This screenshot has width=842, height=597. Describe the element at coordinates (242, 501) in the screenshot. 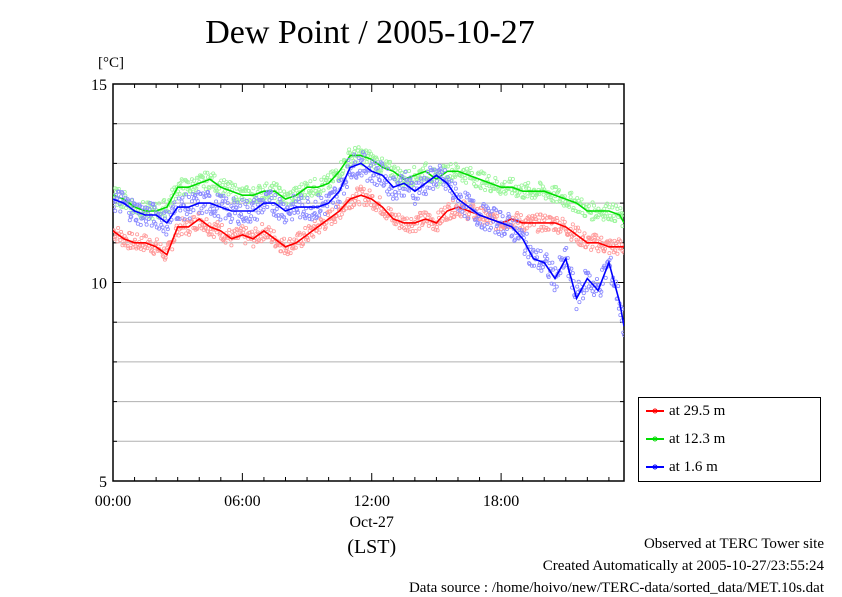

I see `x-tick-label: 06:00` at that location.